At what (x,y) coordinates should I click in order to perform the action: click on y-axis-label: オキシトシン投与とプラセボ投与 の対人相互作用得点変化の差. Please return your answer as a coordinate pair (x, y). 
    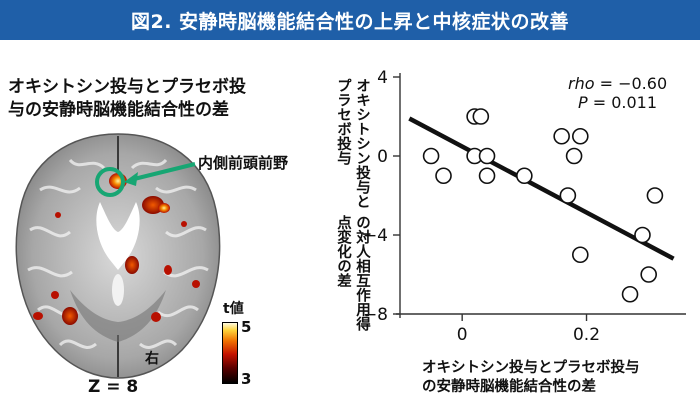
    Looking at the image, I should click on (352, 206).